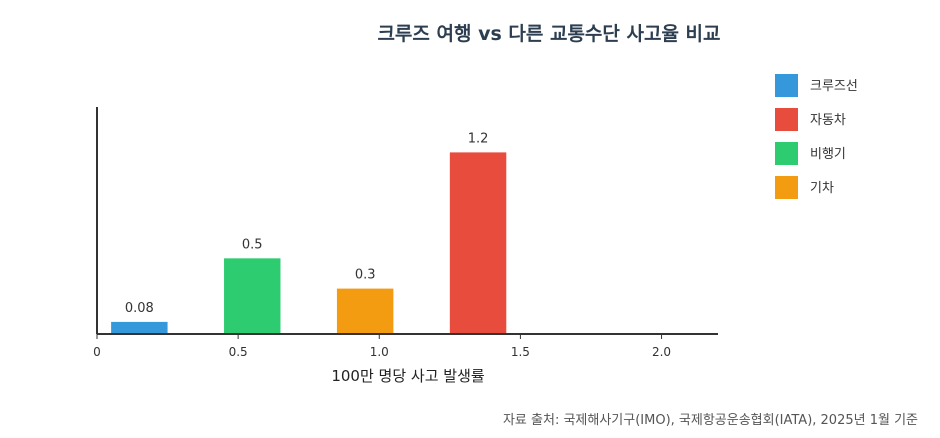  What do you see at coordinates (139, 308) in the screenshot?
I see `data-label-0: 0.08` at bounding box center [139, 308].